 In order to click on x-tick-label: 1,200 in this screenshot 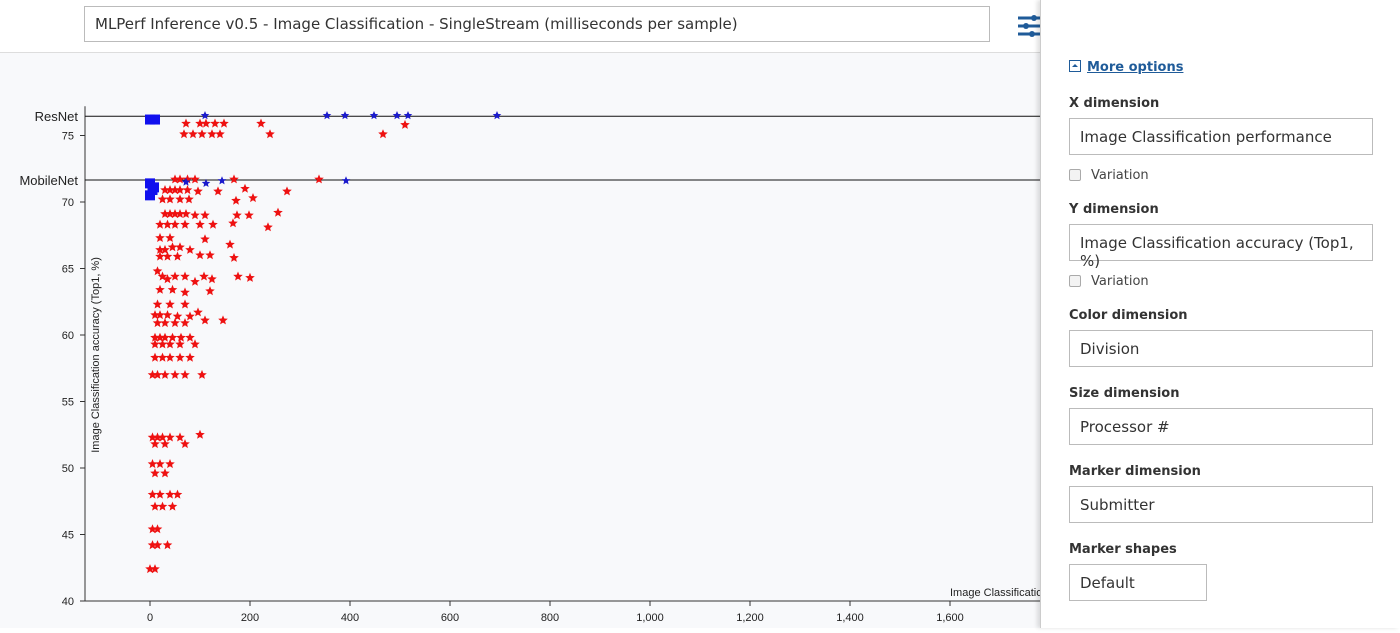, I will do `click(750, 618)`.